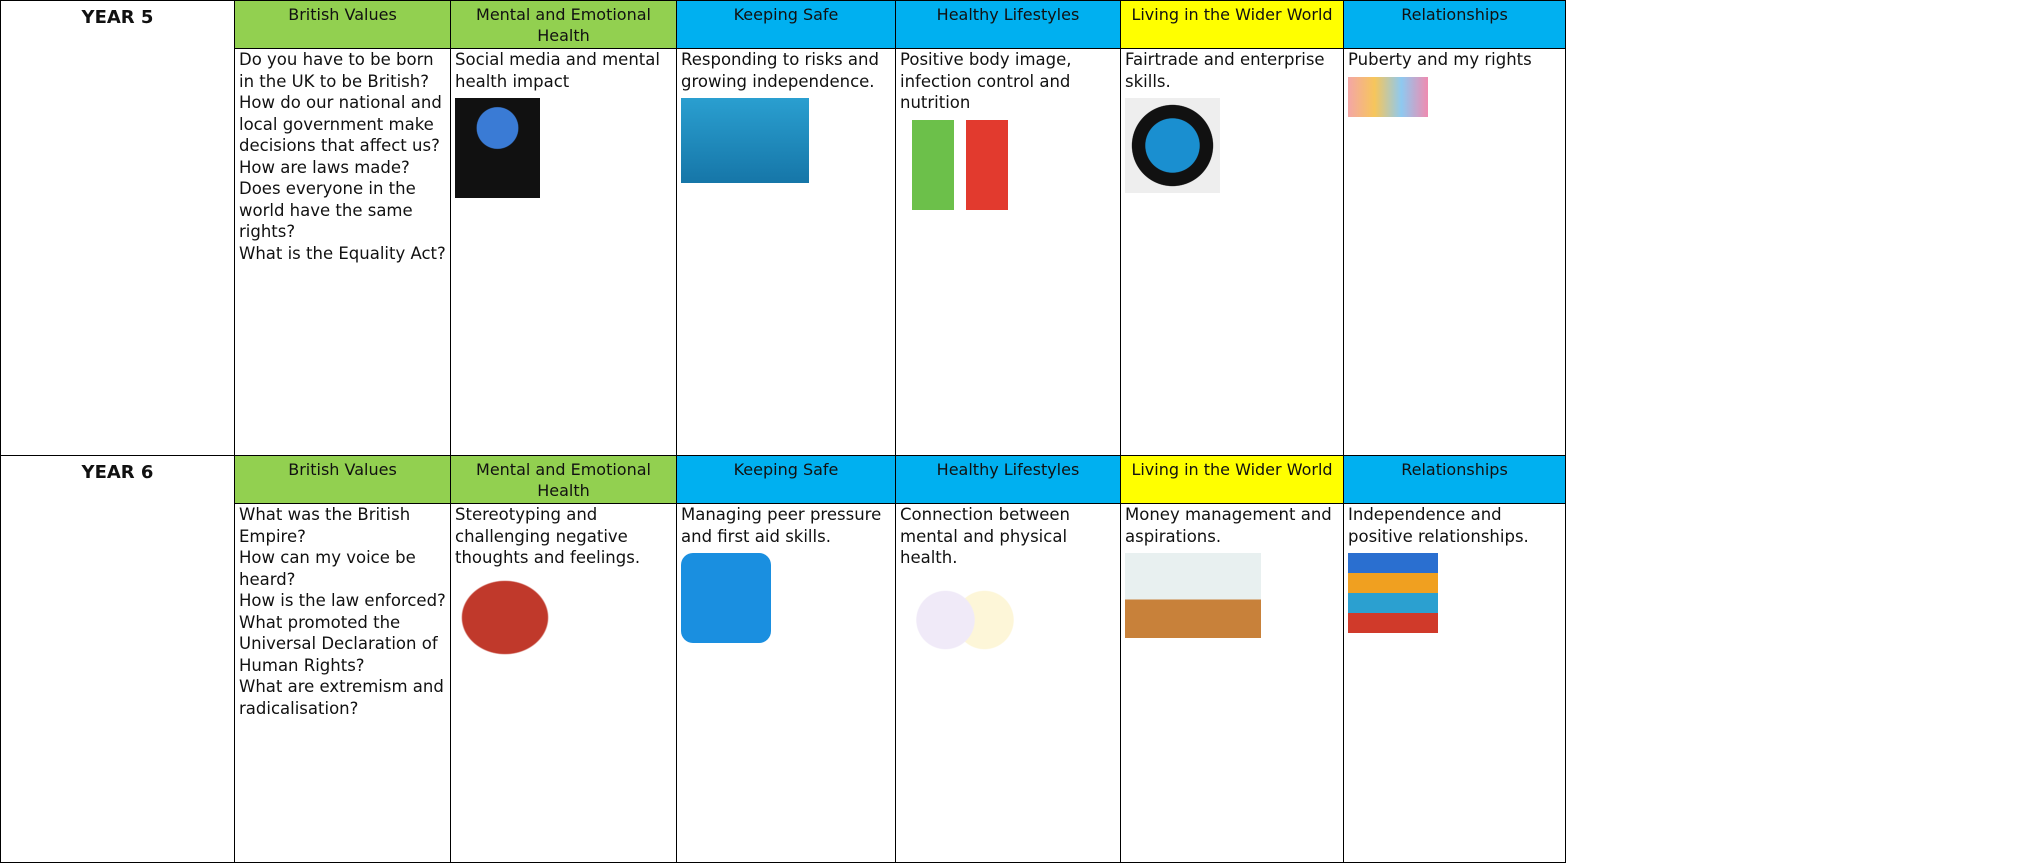 This screenshot has width=2037, height=863. I want to click on content-text: How is the law enforced?, so click(342, 600).